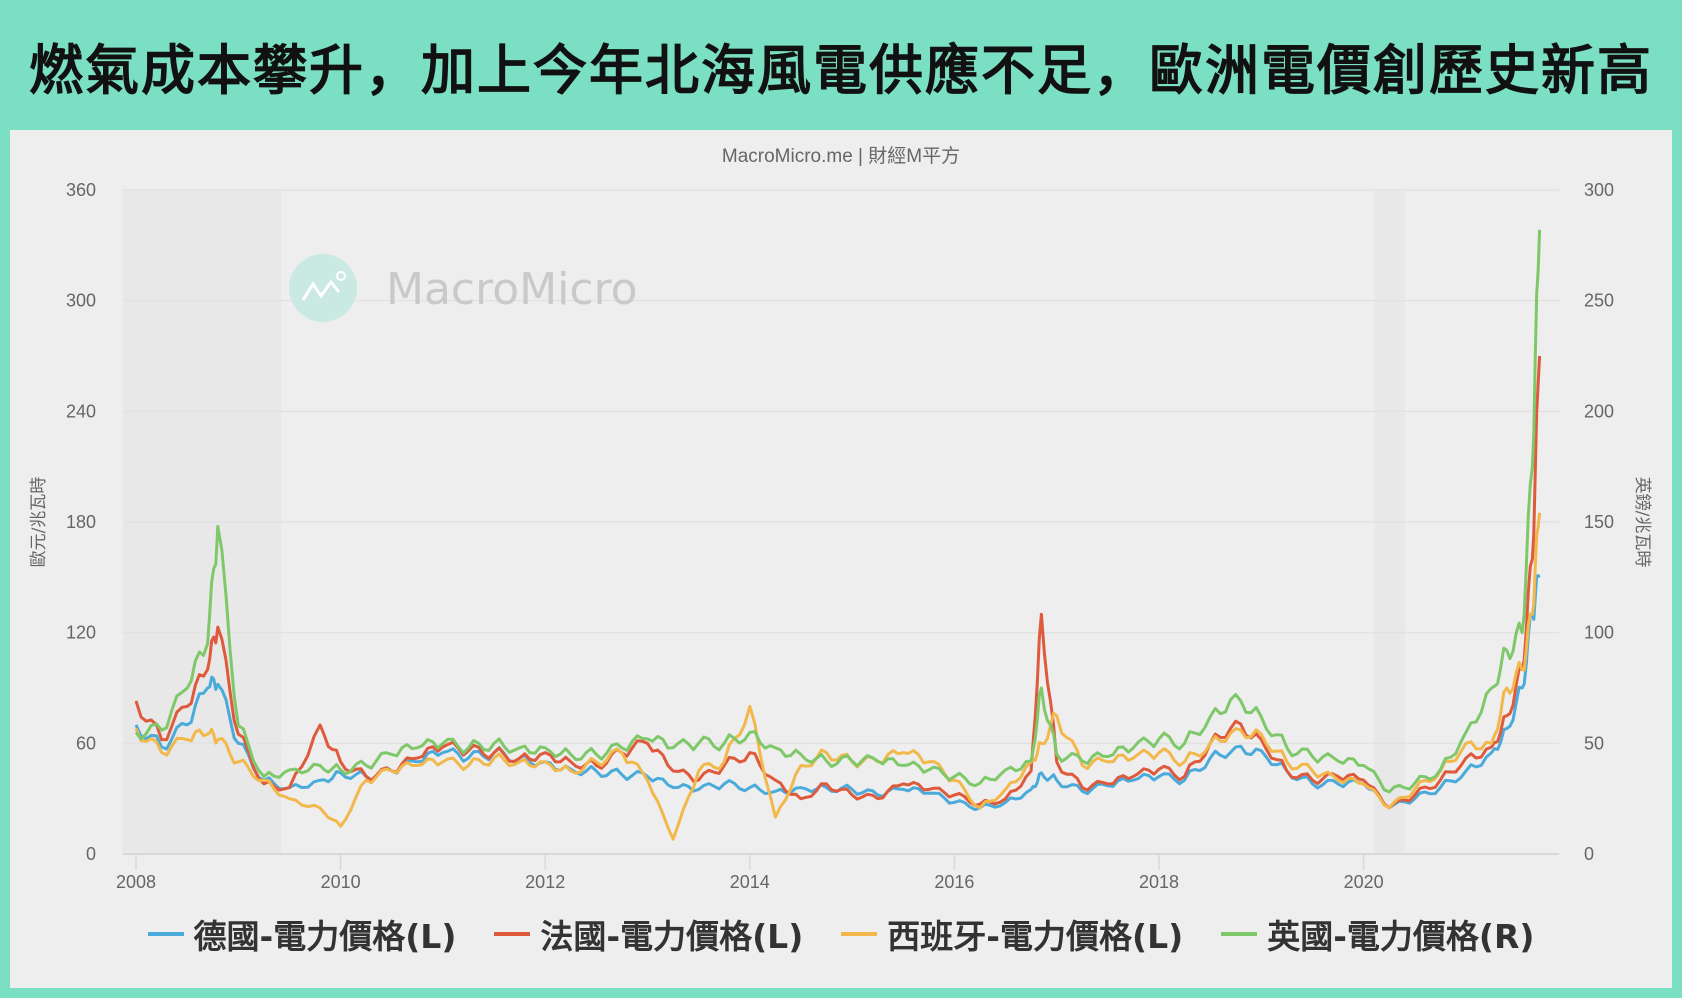 This screenshot has height=998, width=1682. What do you see at coordinates (1159, 882) in the screenshot?
I see `svg-text: 2018` at bounding box center [1159, 882].